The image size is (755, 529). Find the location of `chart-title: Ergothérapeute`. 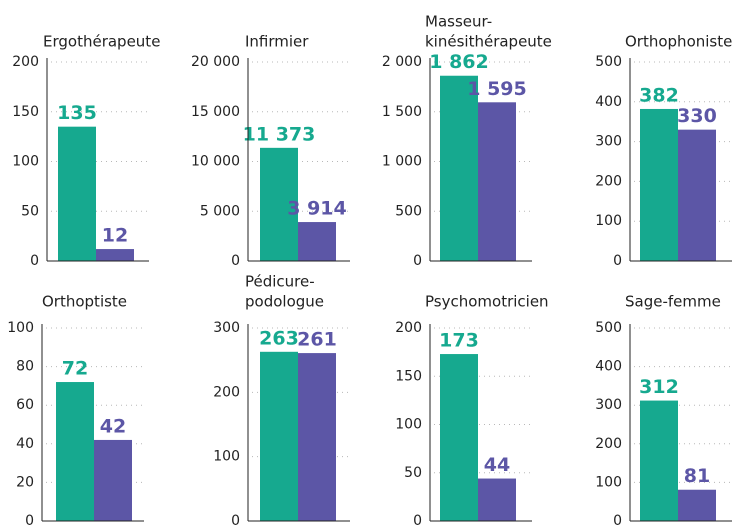

chart-title: Ergothérapeute is located at coordinates (101, 42).